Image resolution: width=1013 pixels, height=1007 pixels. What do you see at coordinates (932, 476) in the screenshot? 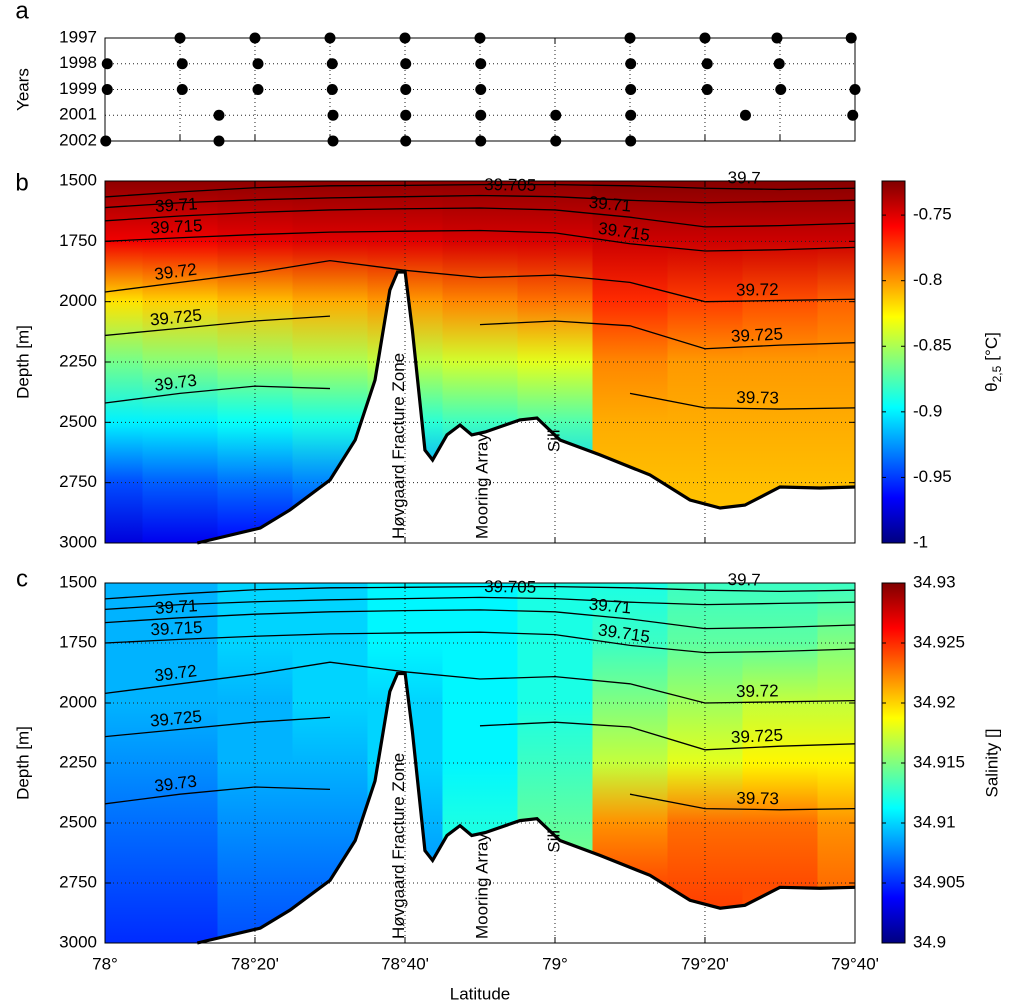
I see `colorbar-tick-label: -0.95` at bounding box center [932, 476].